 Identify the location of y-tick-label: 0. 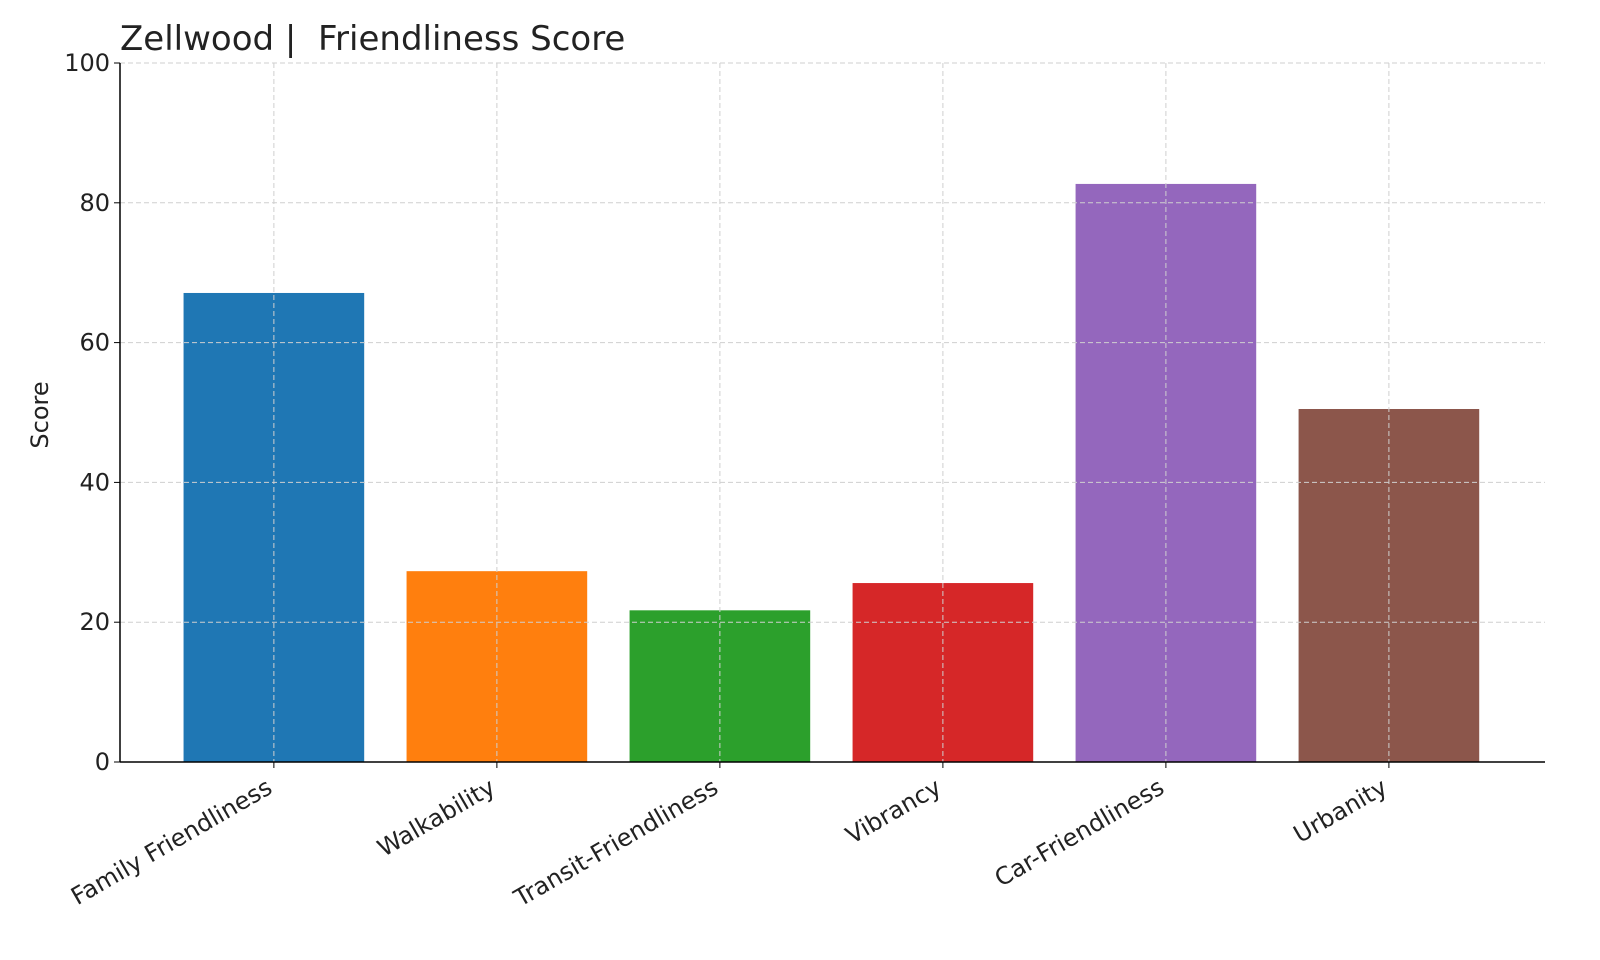
(102, 762).